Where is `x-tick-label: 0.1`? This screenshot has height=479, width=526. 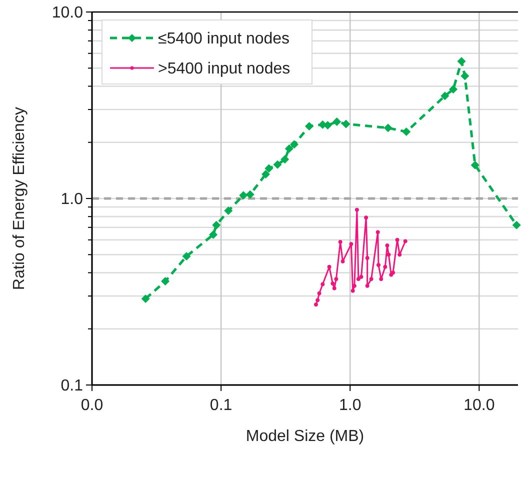 x-tick-label: 0.1 is located at coordinates (221, 405).